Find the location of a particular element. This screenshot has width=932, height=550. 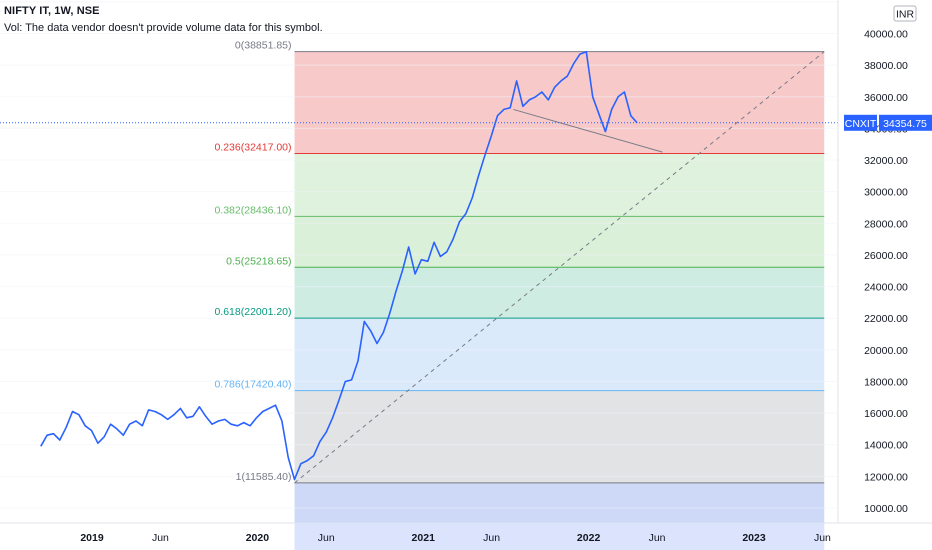

y-tick-label: 18000.00 is located at coordinates (886, 382).